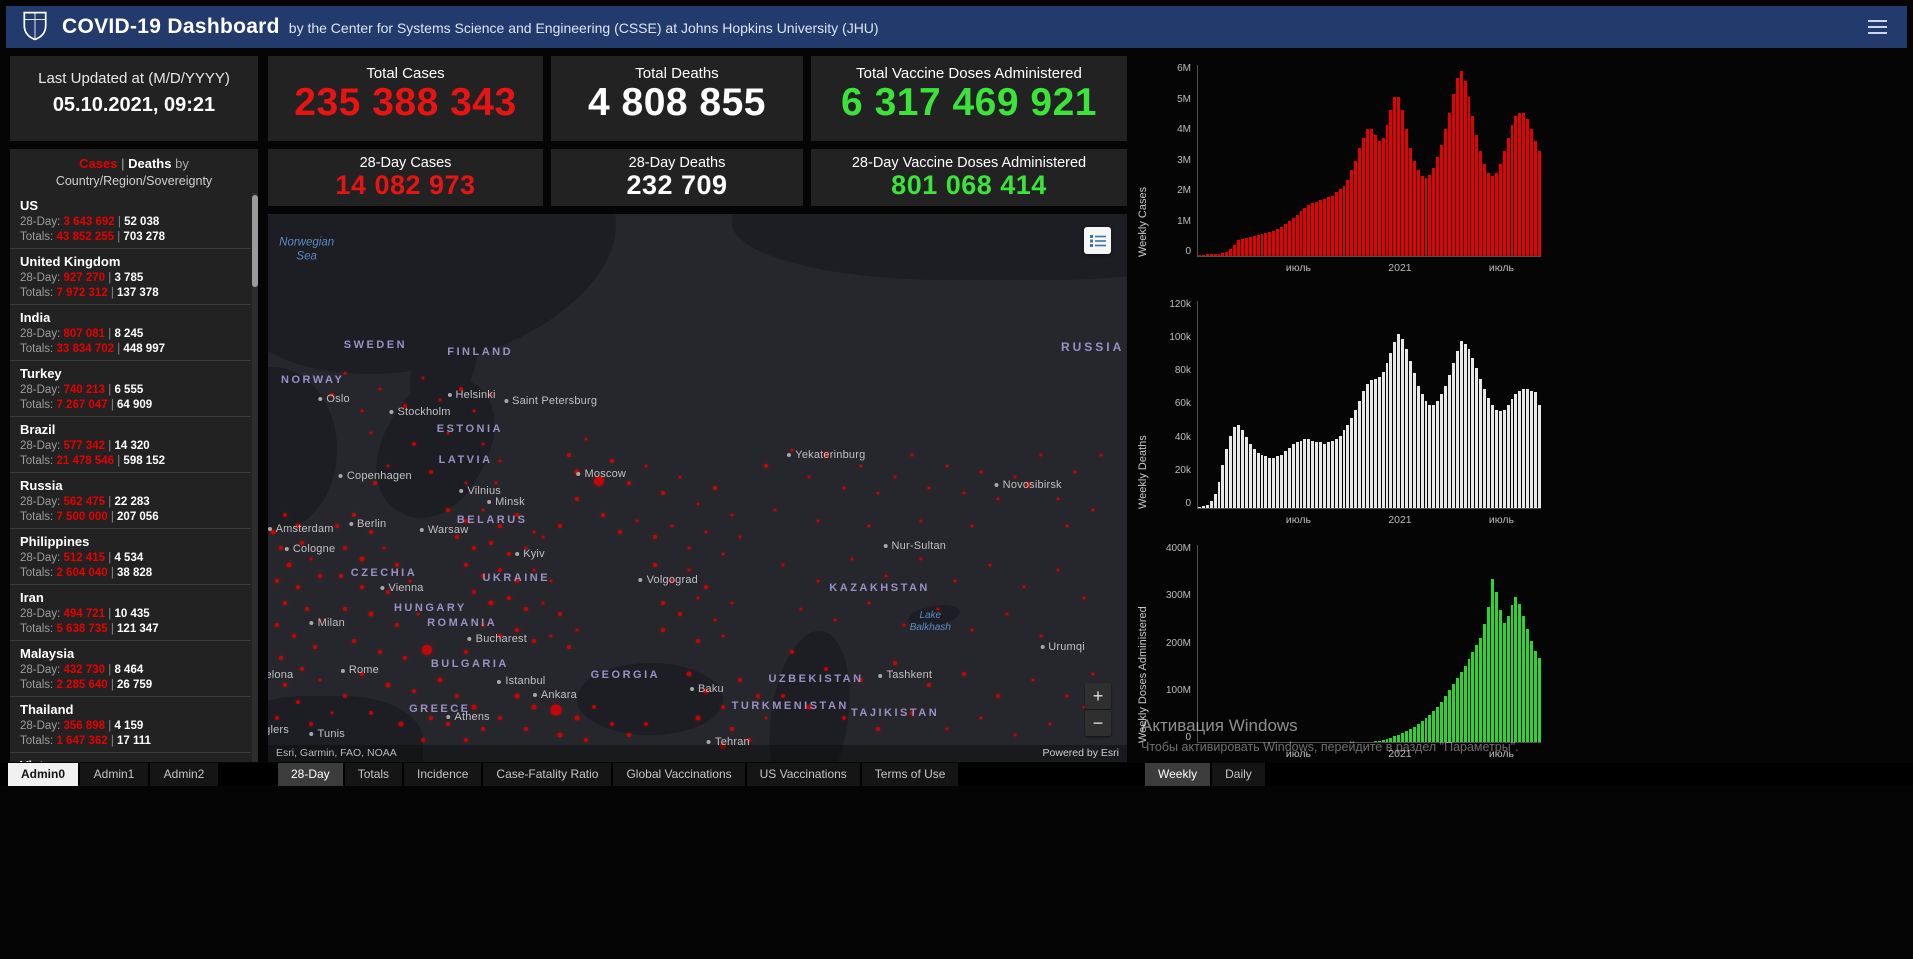  Describe the element at coordinates (1178, 774) in the screenshot. I see `tab-weekly: Weekly` at that location.